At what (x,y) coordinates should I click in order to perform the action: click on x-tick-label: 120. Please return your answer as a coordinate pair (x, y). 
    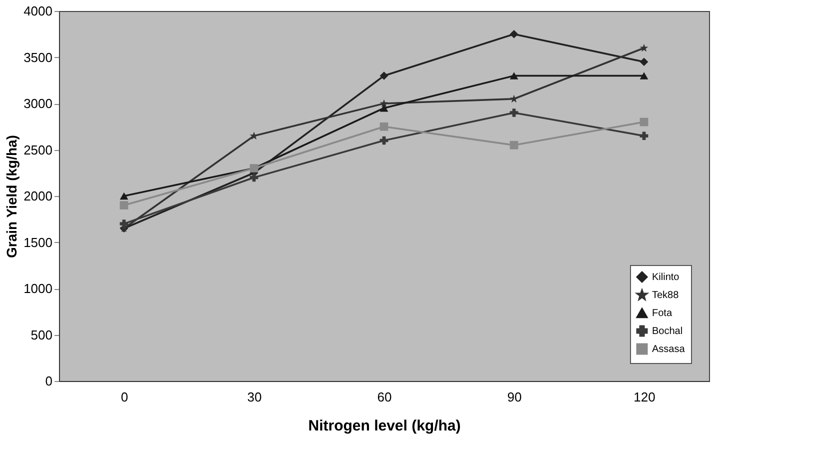
    Looking at the image, I should click on (645, 397).